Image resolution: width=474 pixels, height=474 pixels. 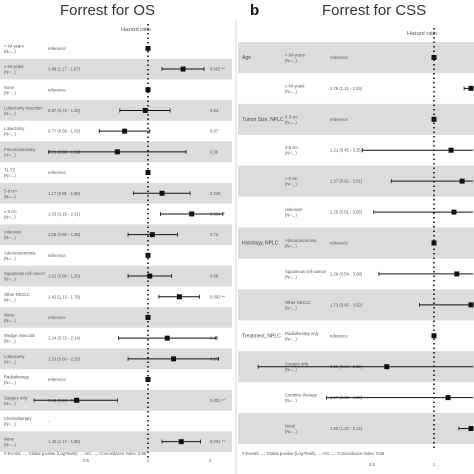 What do you see at coordinates (346, 150) in the screenshot?
I see `row-hr-label: 1.21 (0.45 - 3.25)` at bounding box center [346, 150].